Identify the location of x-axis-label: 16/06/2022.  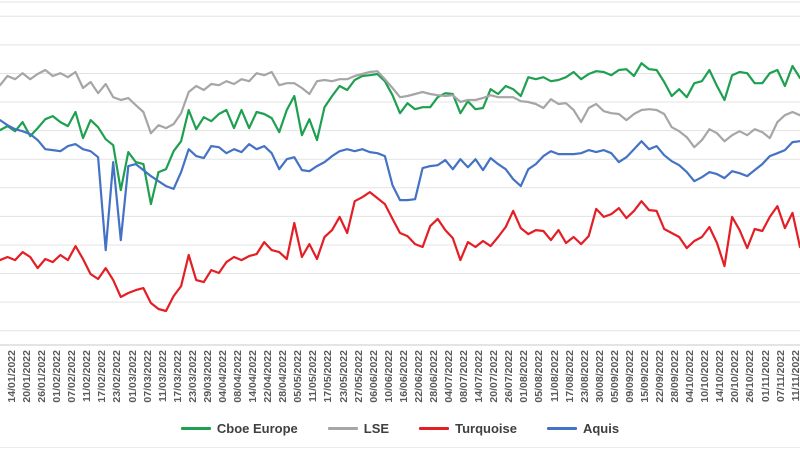
(403, 376).